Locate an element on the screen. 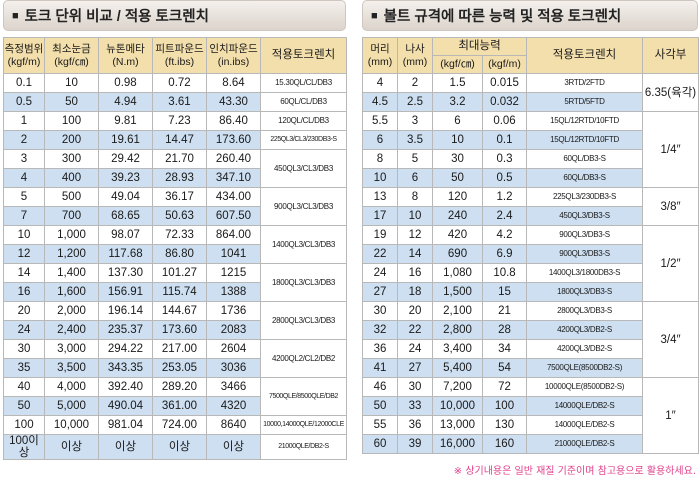  table-row: 14 1,400 137.30 101.27 1215 1800QL3/CL3/DB3 is located at coordinates (175, 282).